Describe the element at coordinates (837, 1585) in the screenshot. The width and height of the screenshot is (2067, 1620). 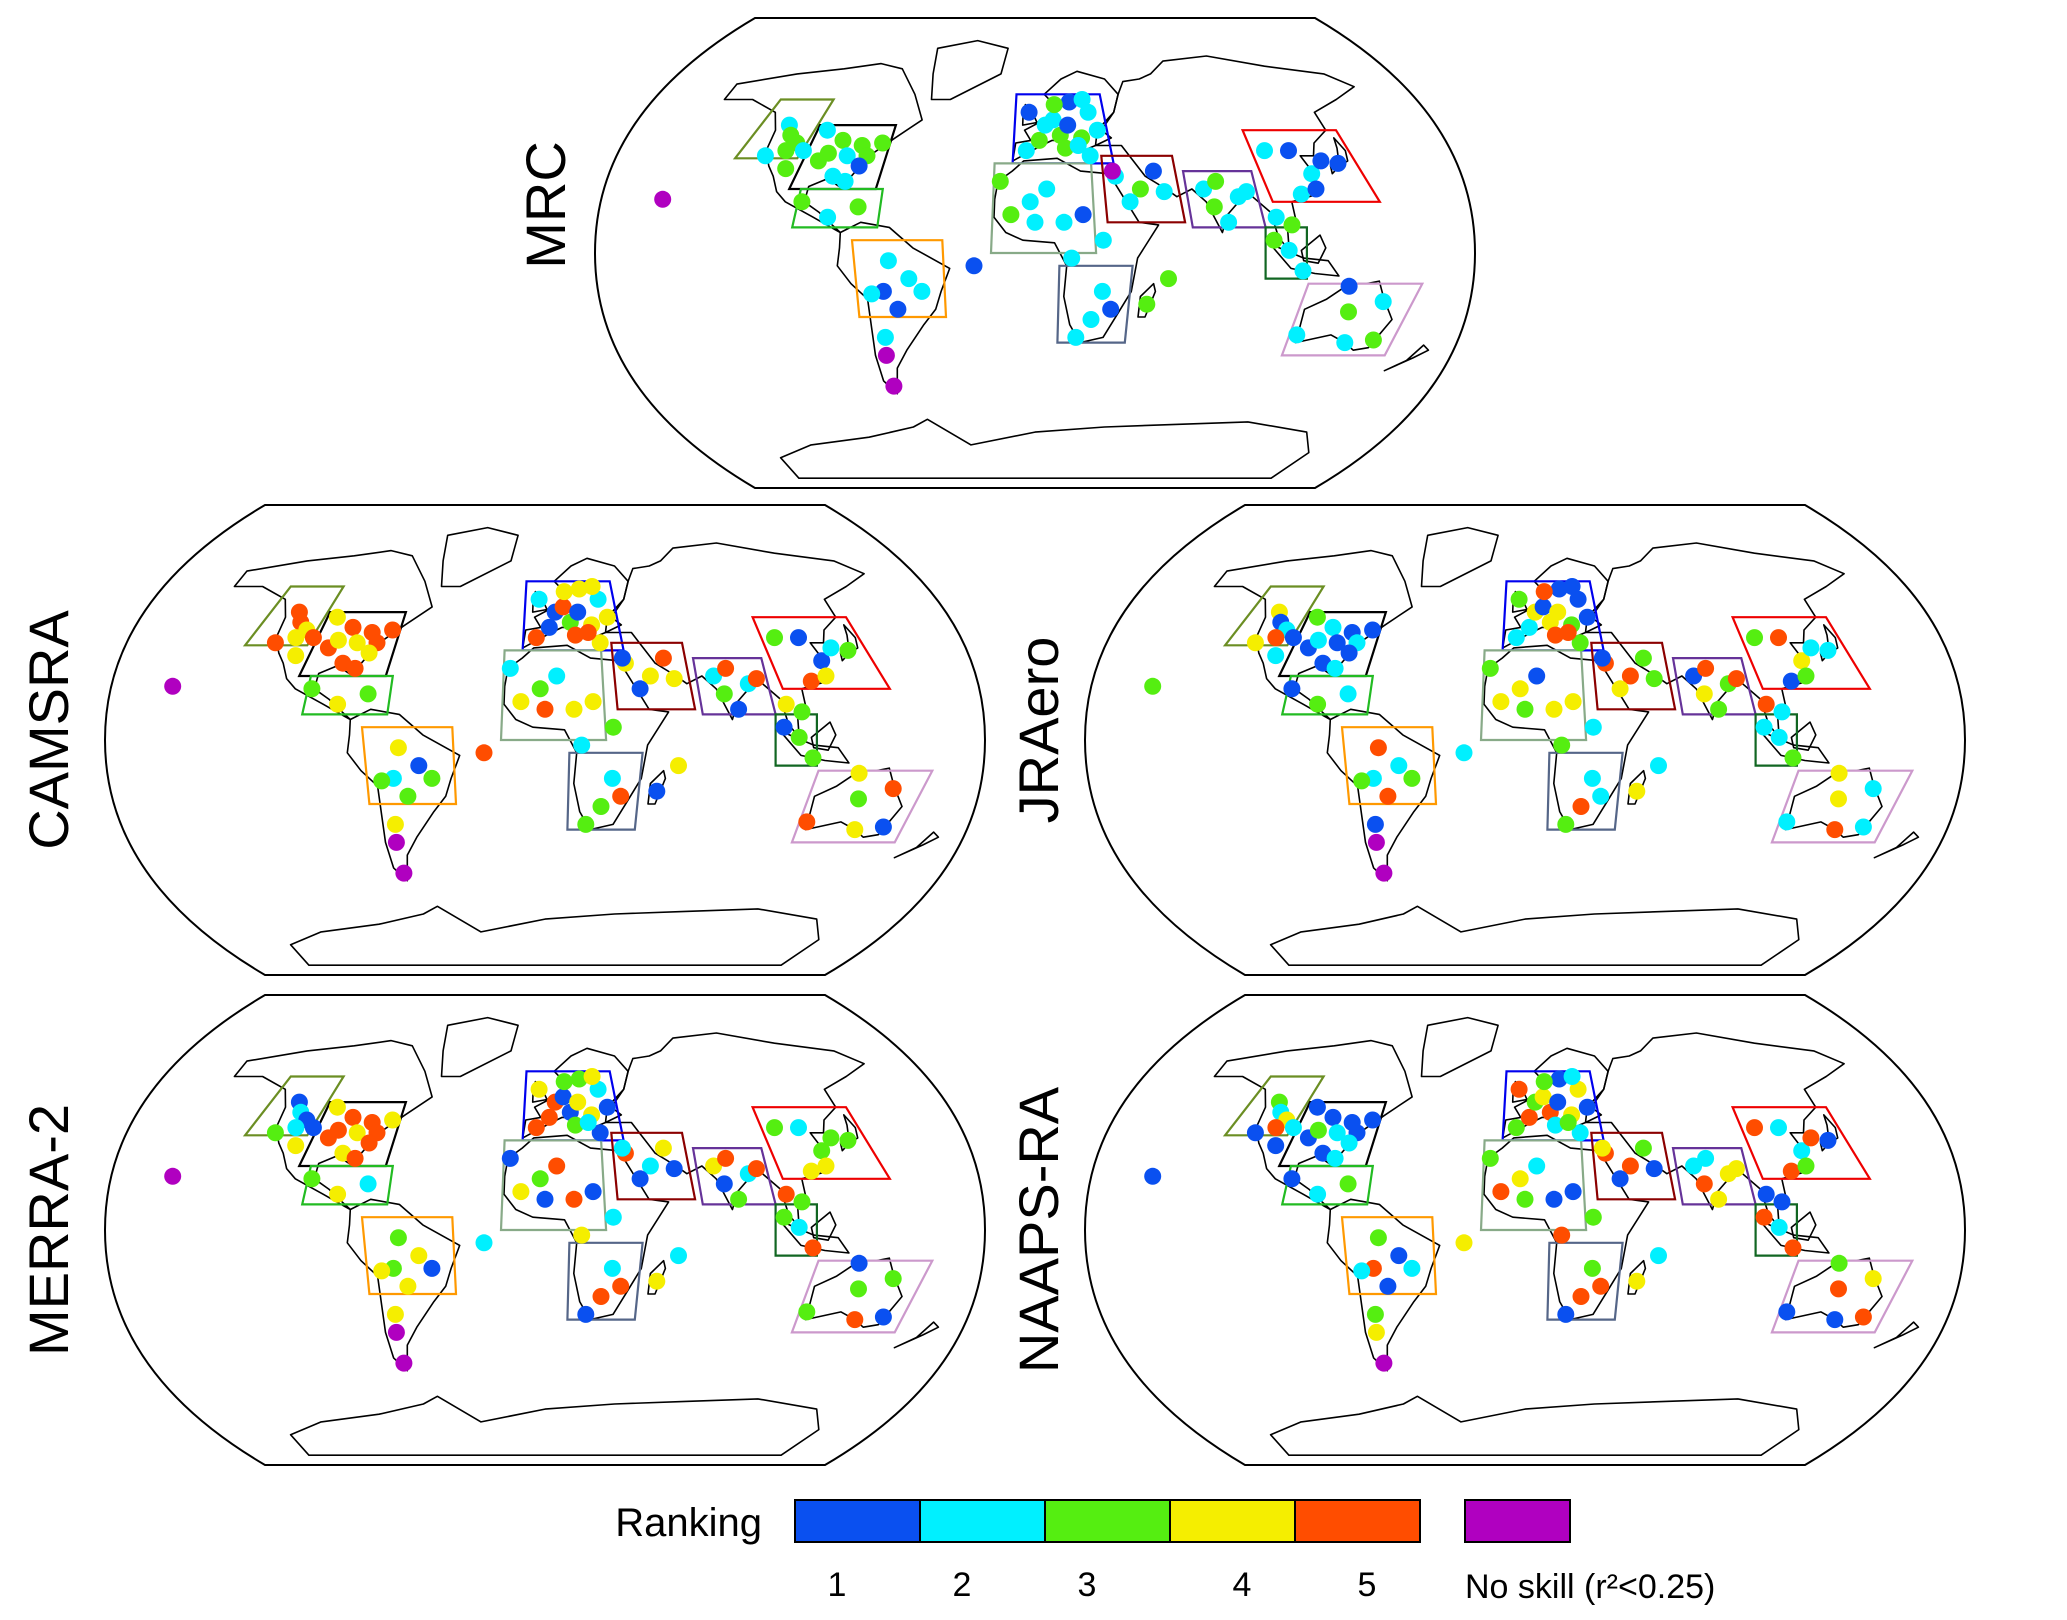
I see `legend-label-rank-1: 1` at that location.